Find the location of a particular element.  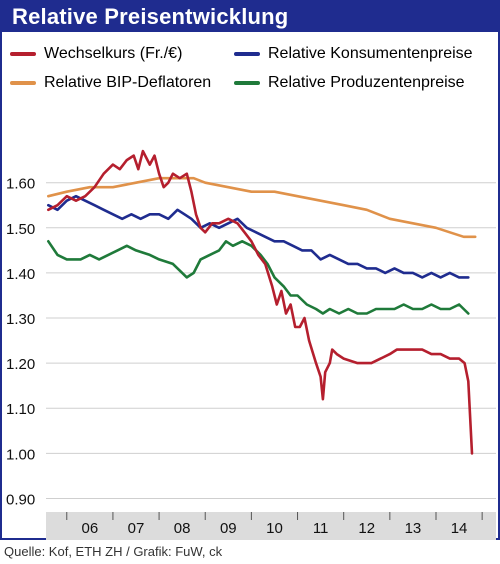

x-tick-label: 09 is located at coordinates (228, 528).